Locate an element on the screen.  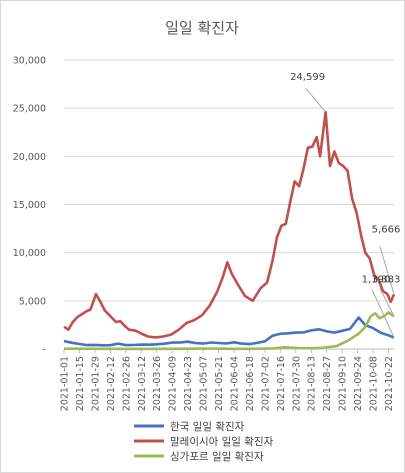
x-tick-label: 2021-09-24 is located at coordinates (358, 383).